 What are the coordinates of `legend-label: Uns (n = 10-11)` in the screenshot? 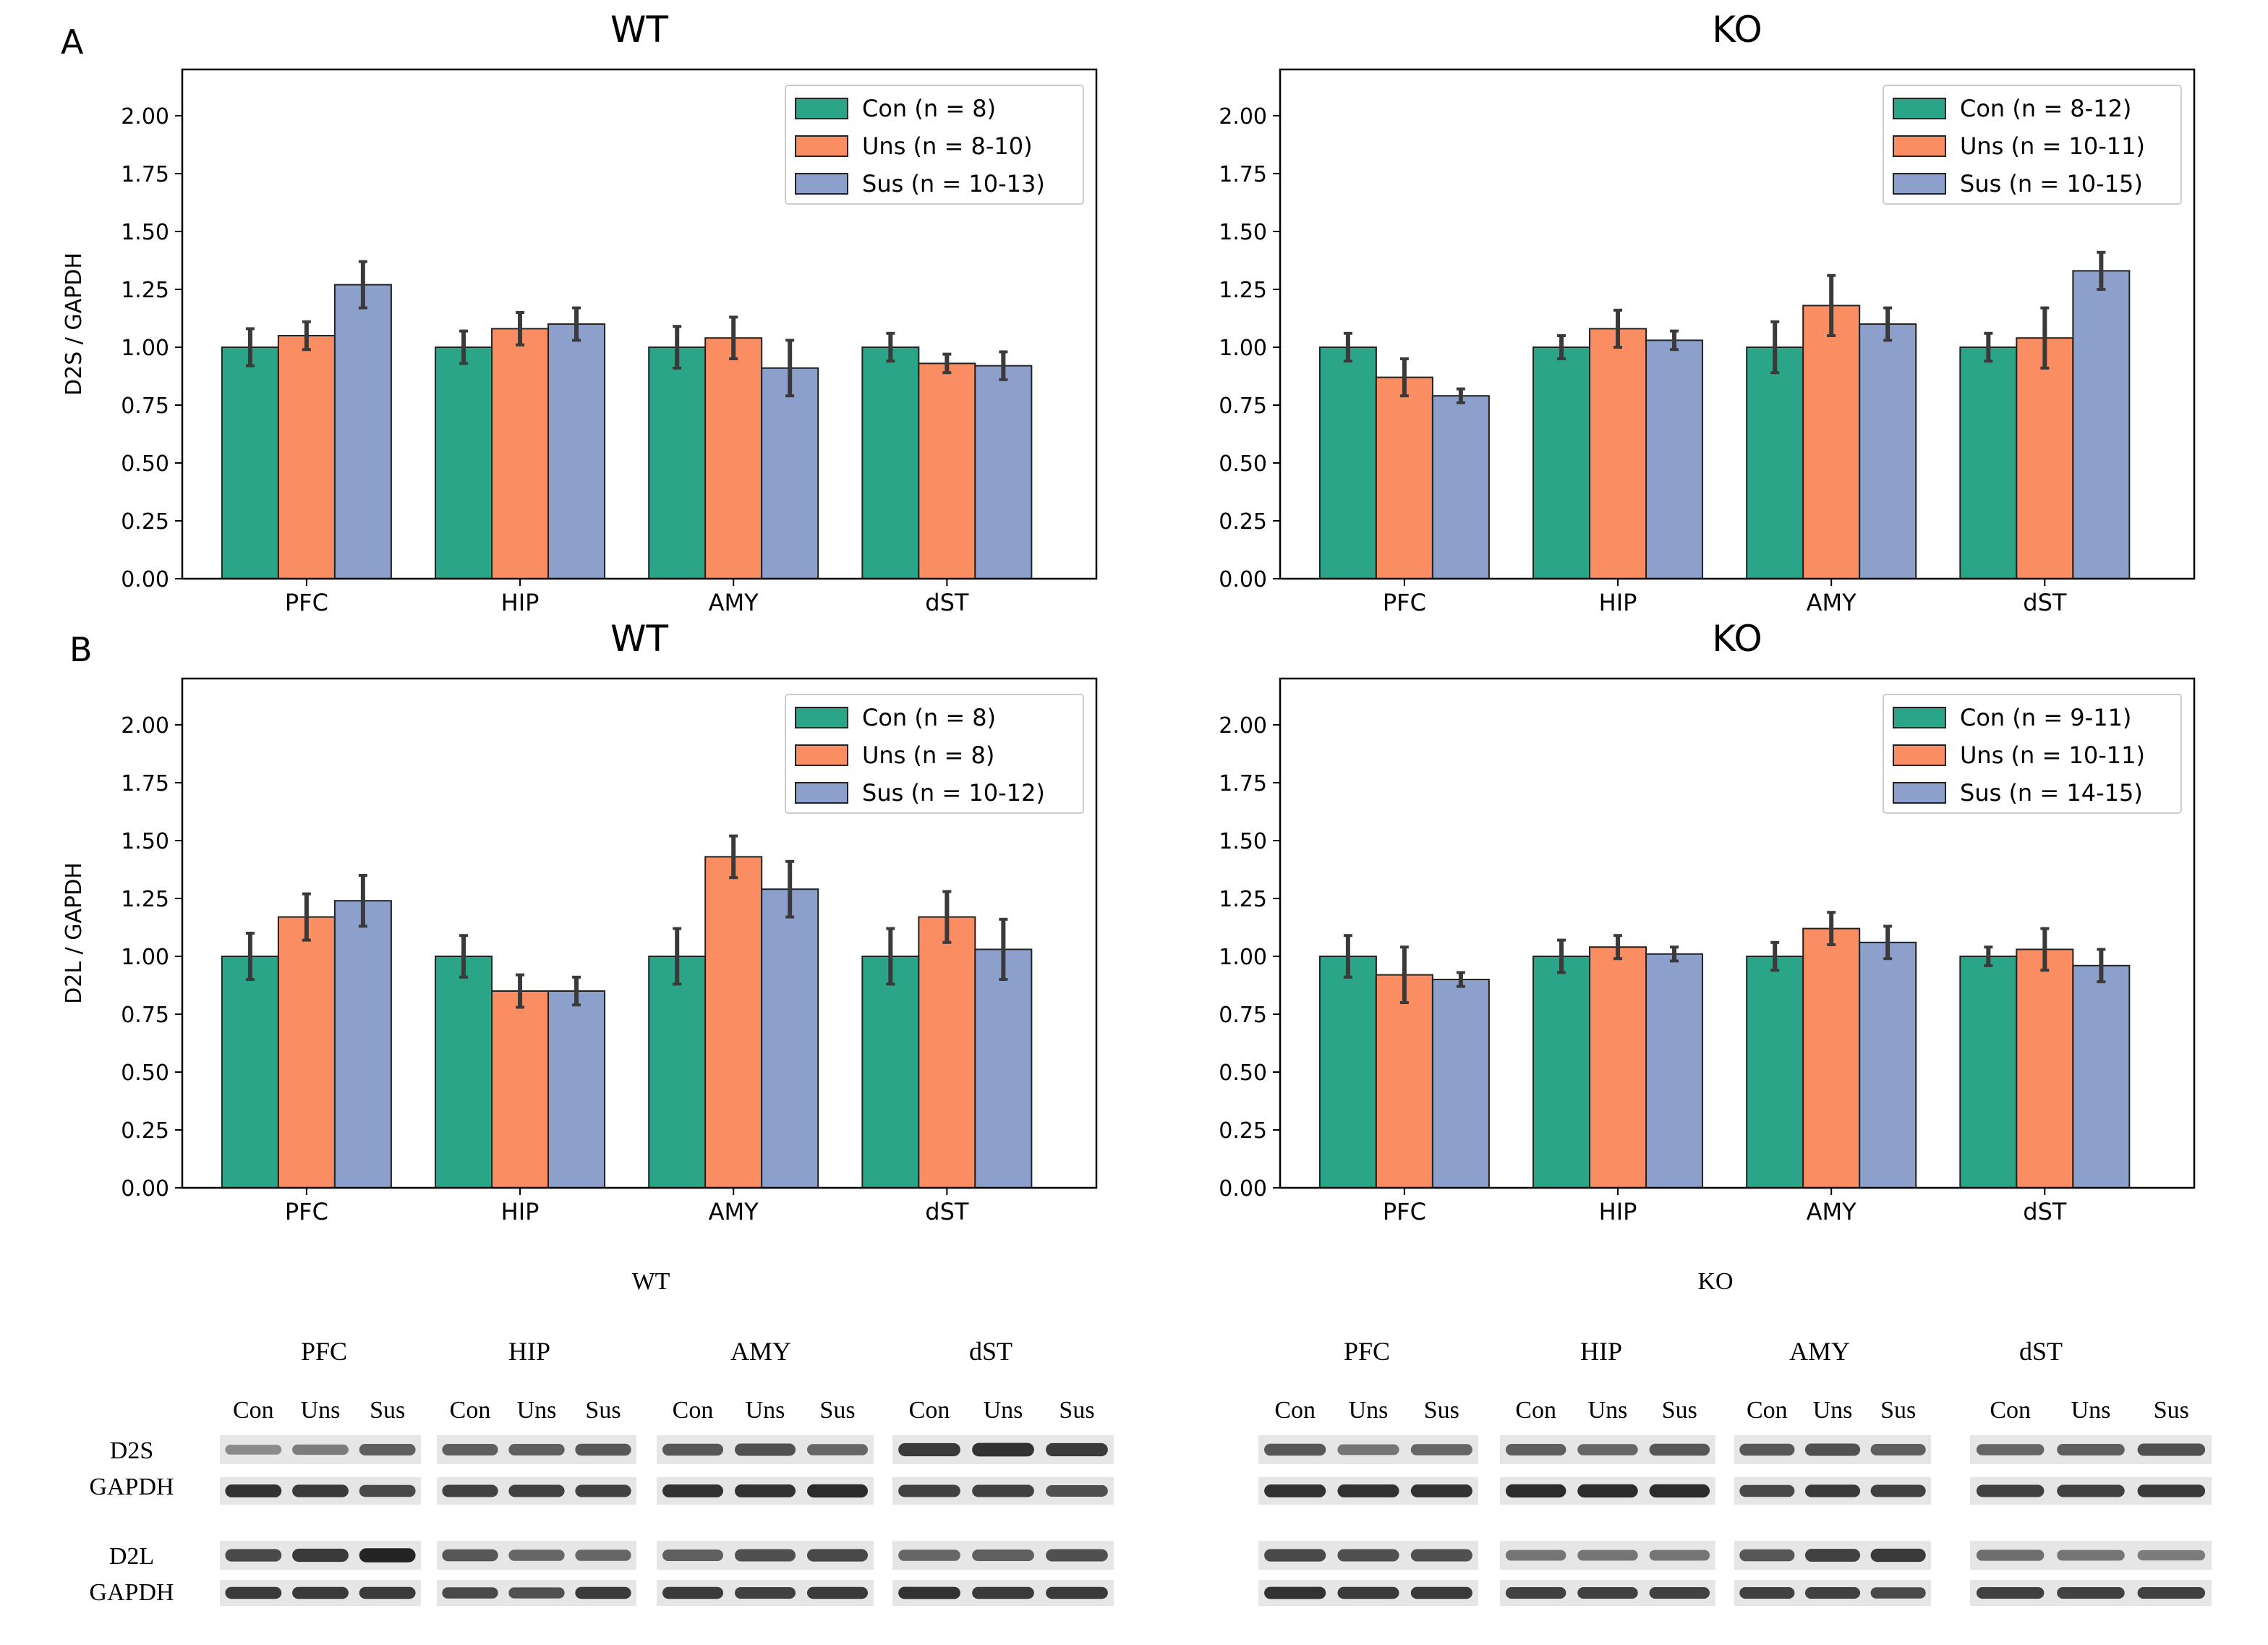 It's located at (2052, 146).